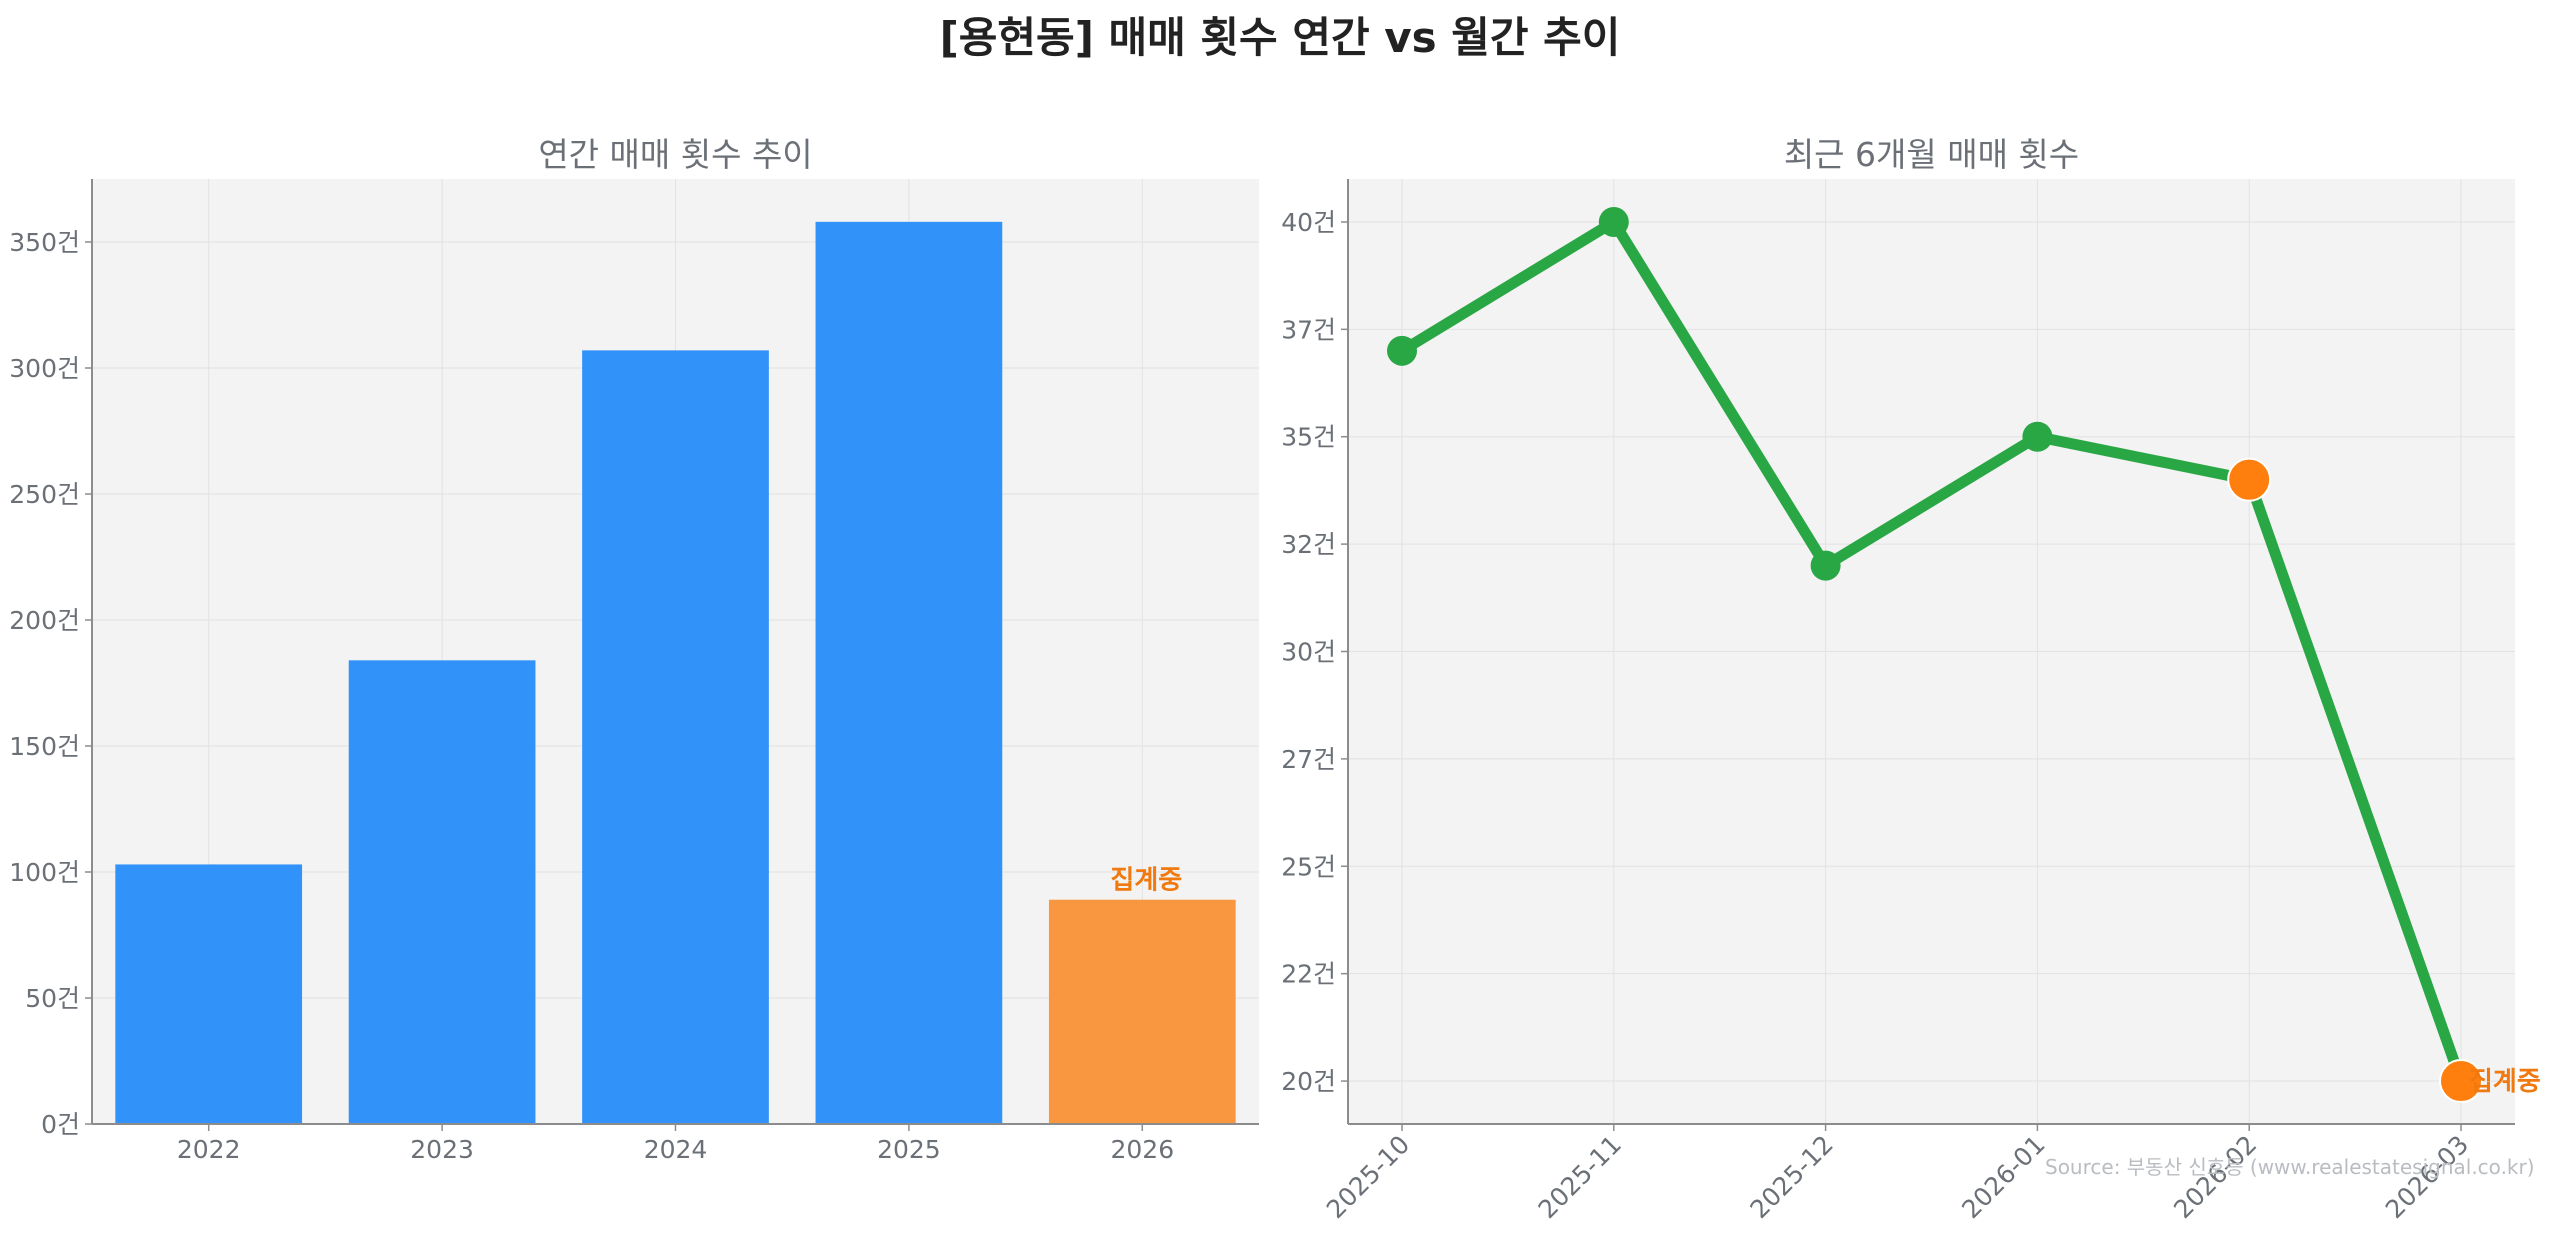 This screenshot has height=1235, width=2560. I want to click on bar-ytick-label: 50건, so click(52, 998).